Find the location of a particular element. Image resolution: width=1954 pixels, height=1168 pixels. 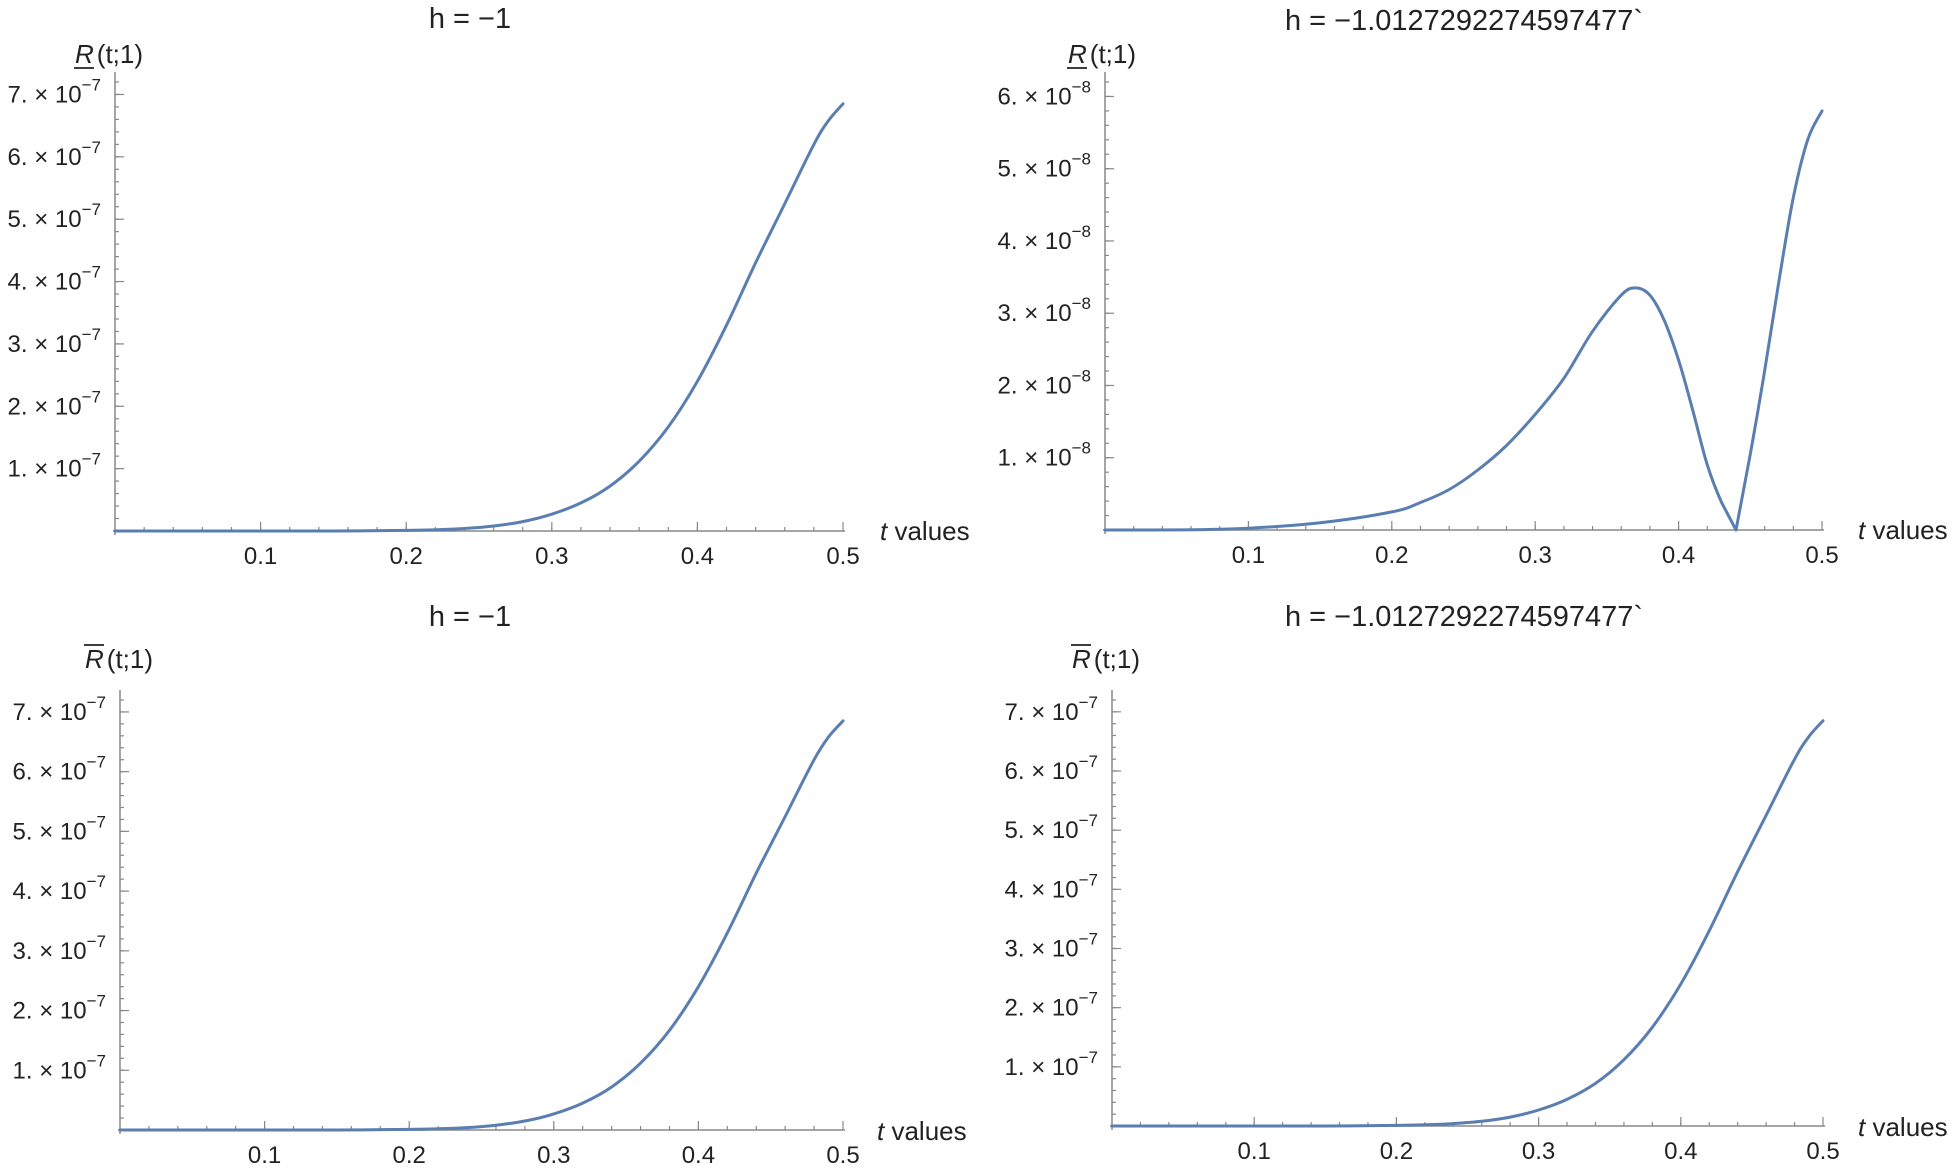

y-tick-label: 2. × 10−8 is located at coordinates (1044, 382).